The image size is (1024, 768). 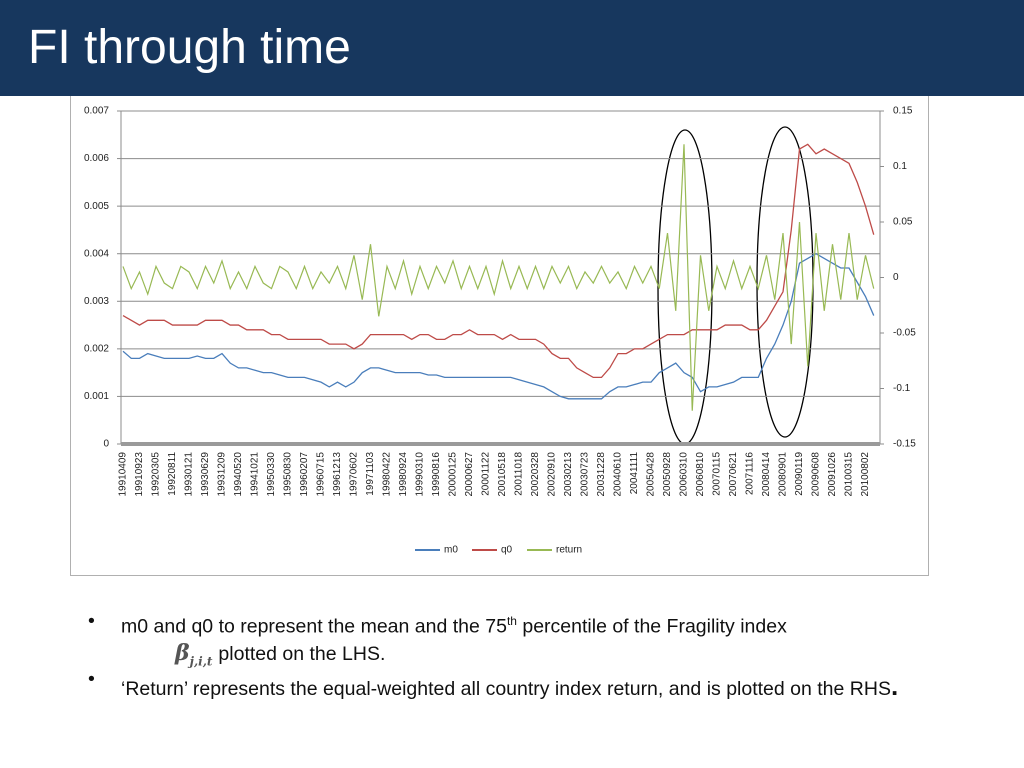 I want to click on x-tick-label: 20011018, so click(x=519, y=474).